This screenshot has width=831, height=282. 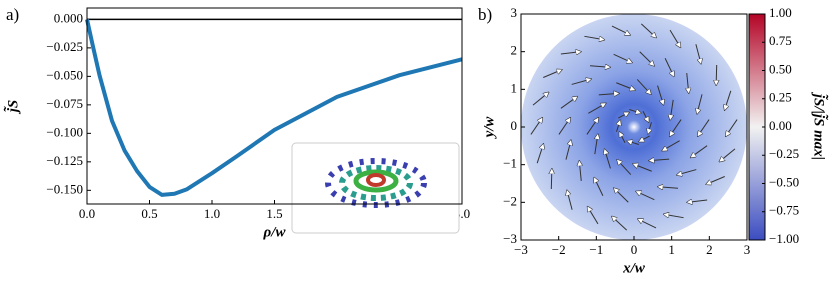 I want to click on colorbar-tick-label: −0.25, so click(x=784, y=153).